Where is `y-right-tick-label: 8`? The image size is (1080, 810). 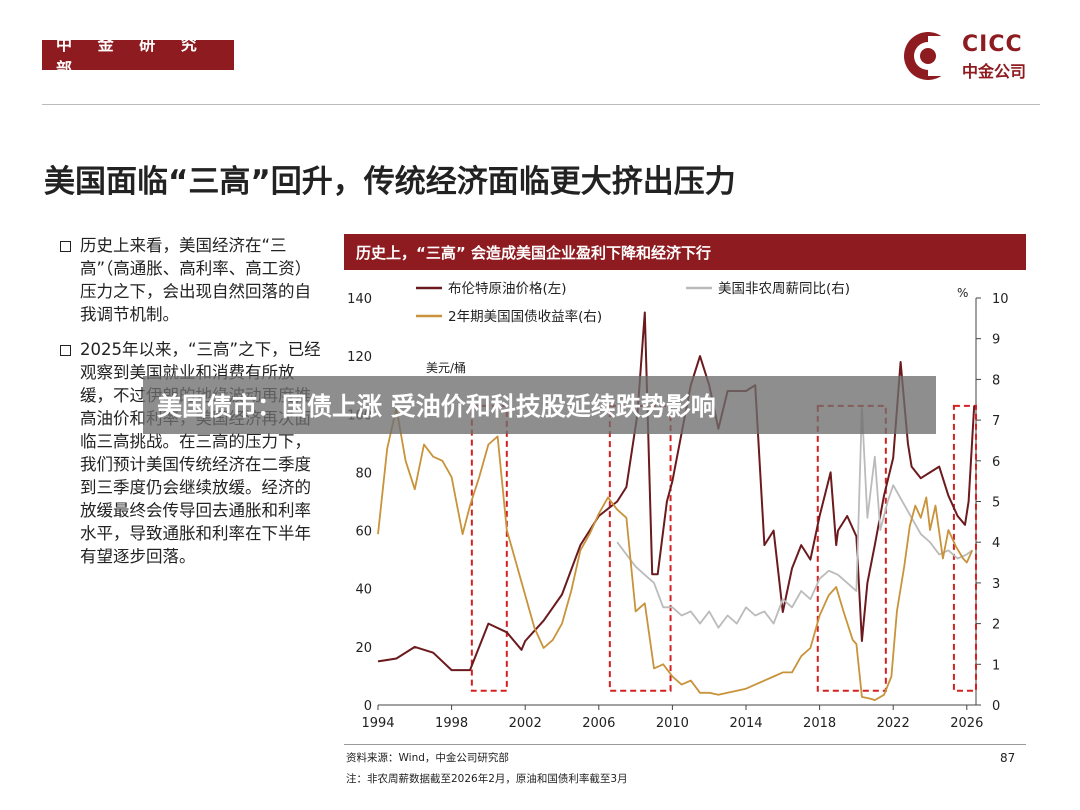
y-right-tick-label: 8 is located at coordinates (996, 380).